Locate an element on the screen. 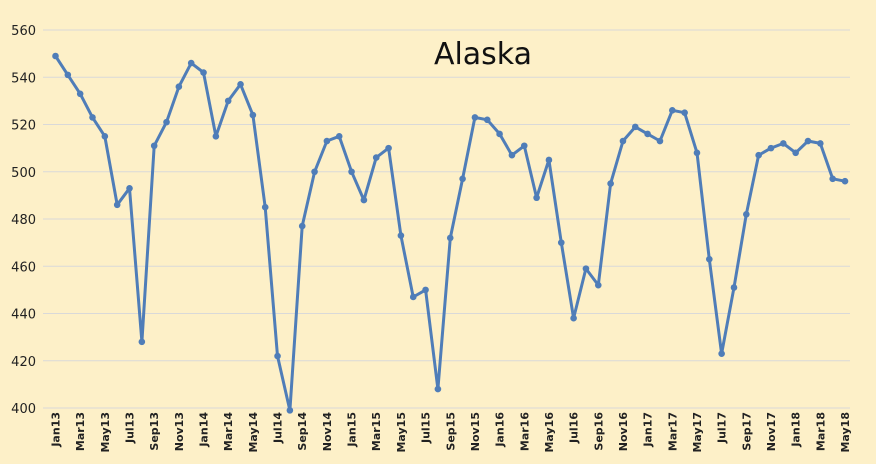  y-tick-label: 460 is located at coordinates (23, 267).